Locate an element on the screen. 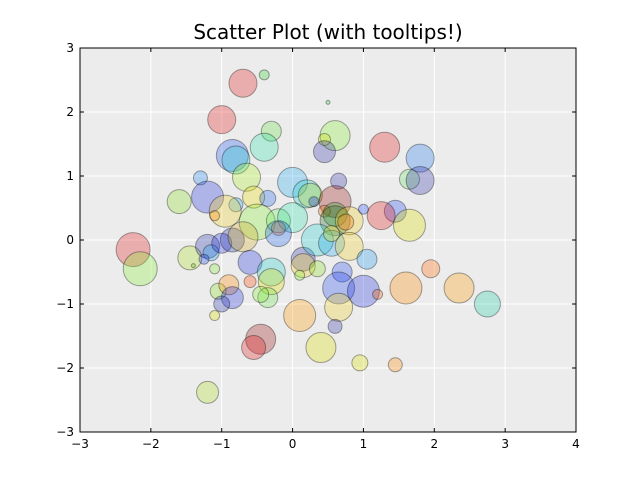  y-tick-label: 2 is located at coordinates (70, 112).